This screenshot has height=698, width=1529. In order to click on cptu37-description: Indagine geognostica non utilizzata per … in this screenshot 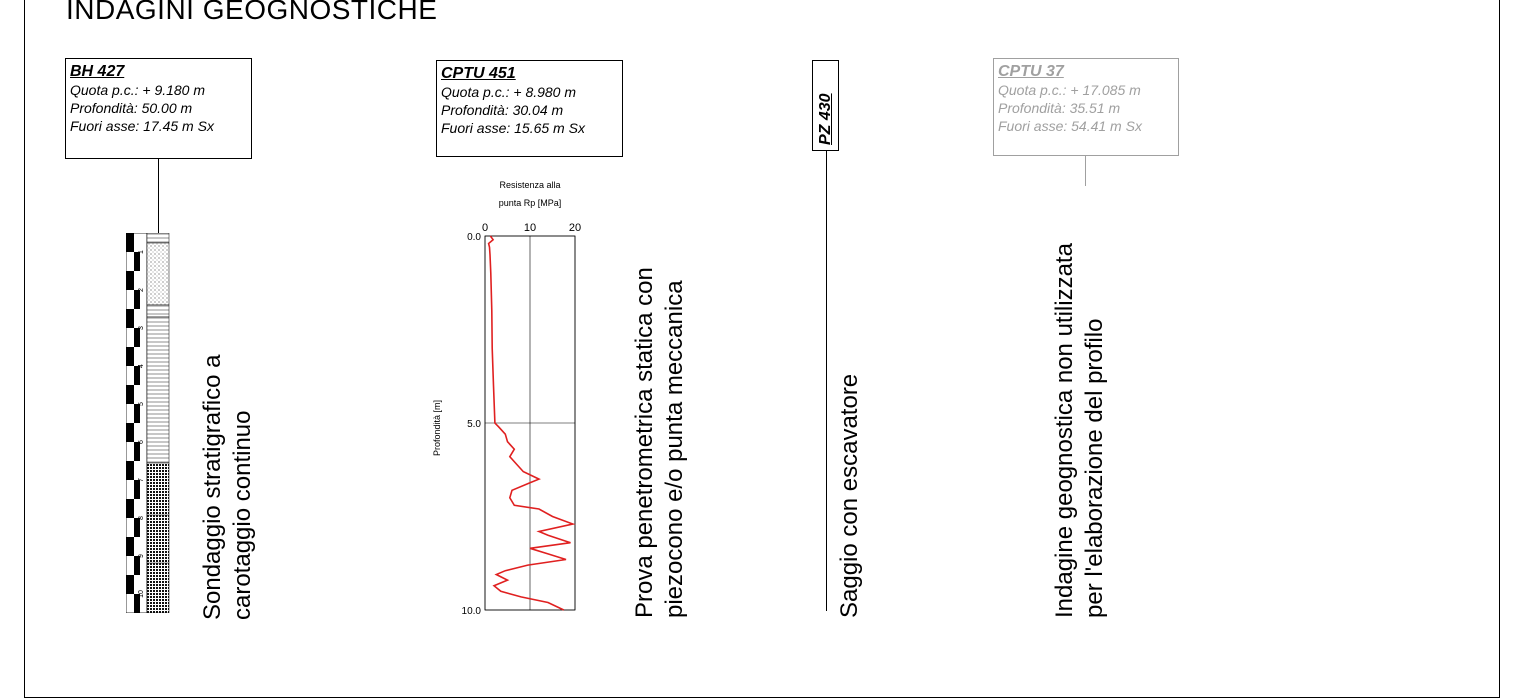, I will do `click(1080, 430)`.